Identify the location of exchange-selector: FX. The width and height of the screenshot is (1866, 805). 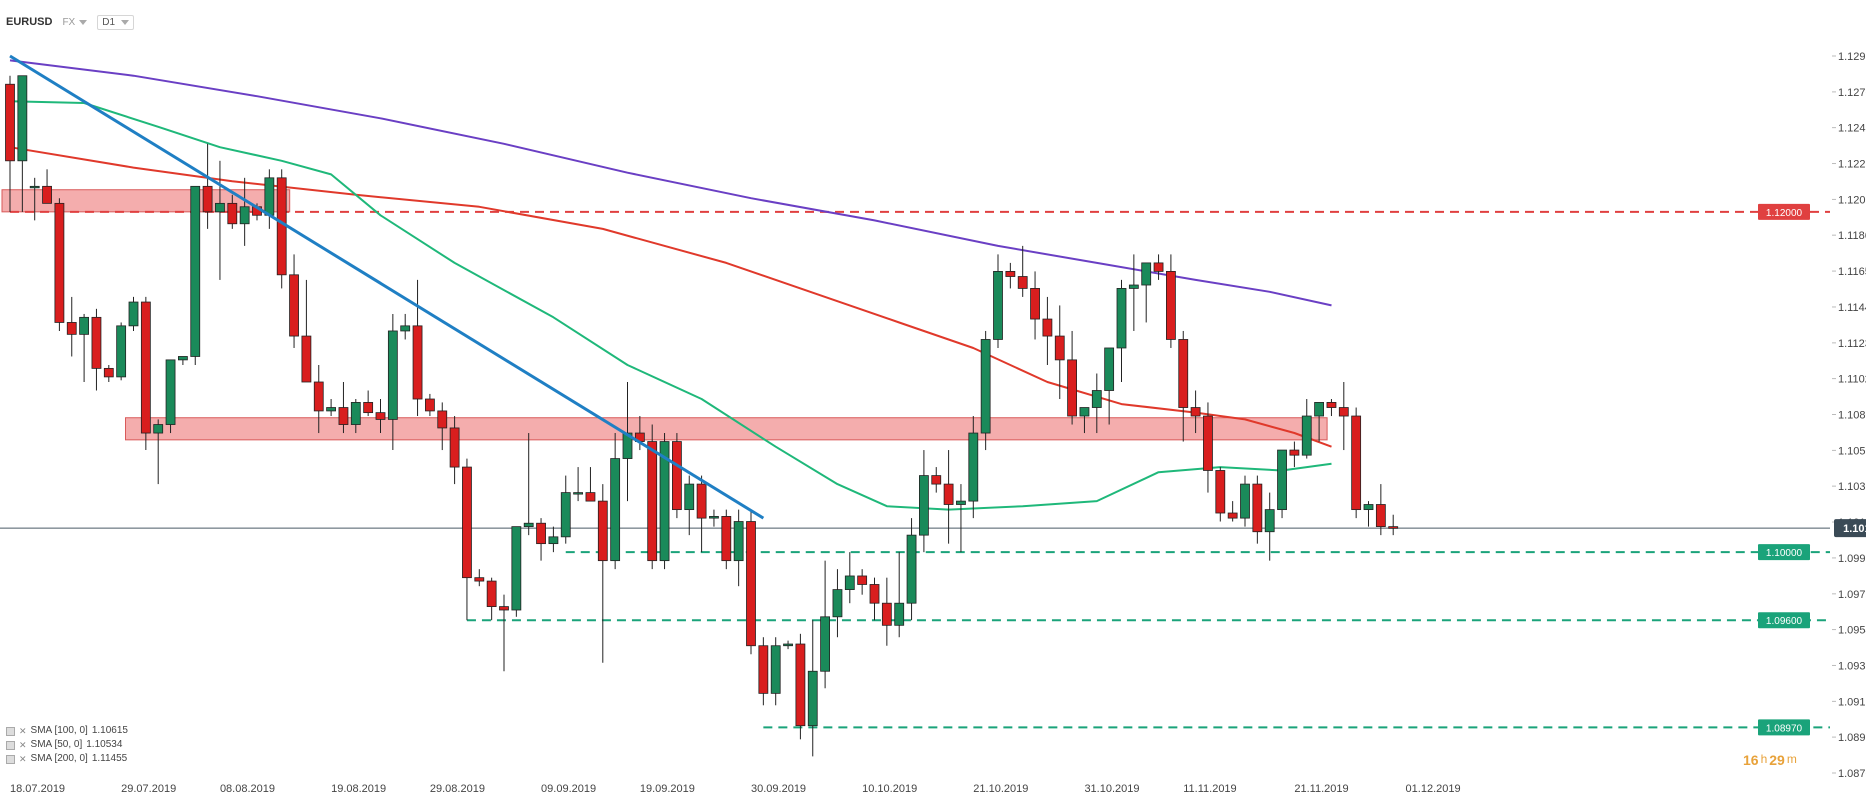
(75, 22).